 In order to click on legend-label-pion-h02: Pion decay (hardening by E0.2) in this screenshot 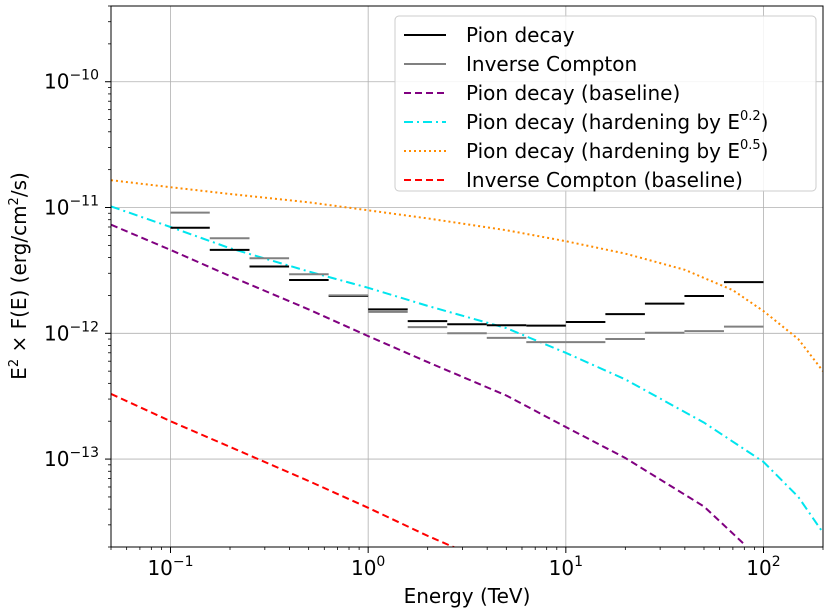, I will do `click(617, 121)`.